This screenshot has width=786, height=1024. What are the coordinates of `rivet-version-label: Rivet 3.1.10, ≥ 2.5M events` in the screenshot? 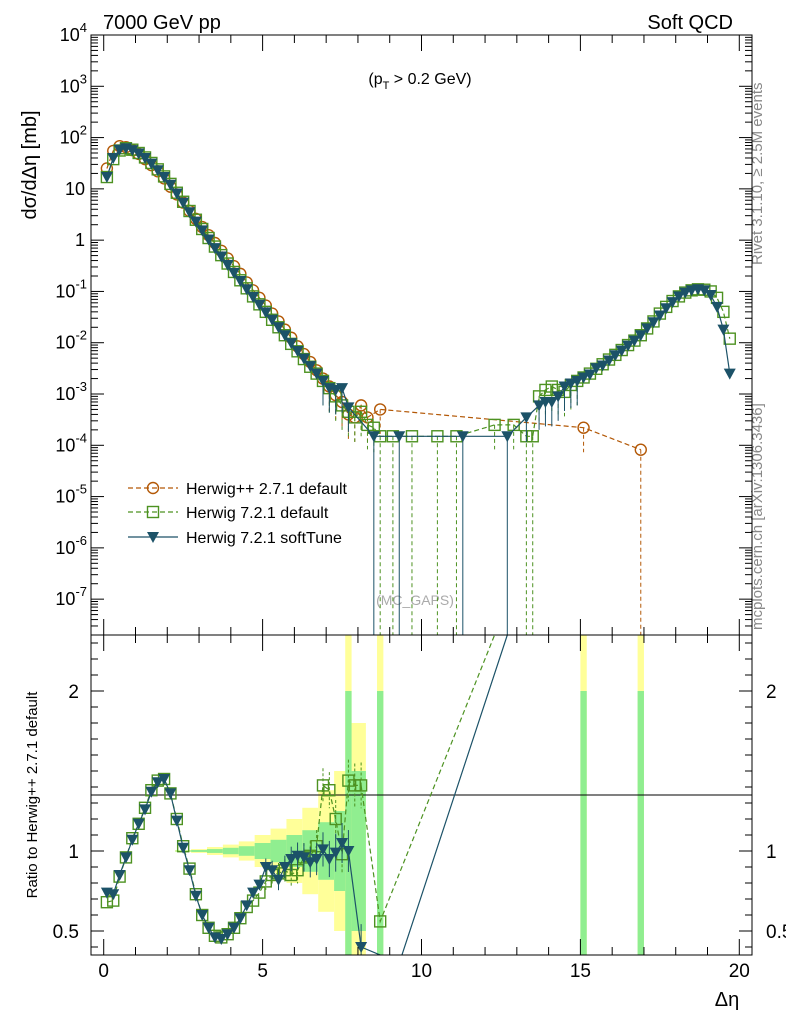 It's located at (757, 174).